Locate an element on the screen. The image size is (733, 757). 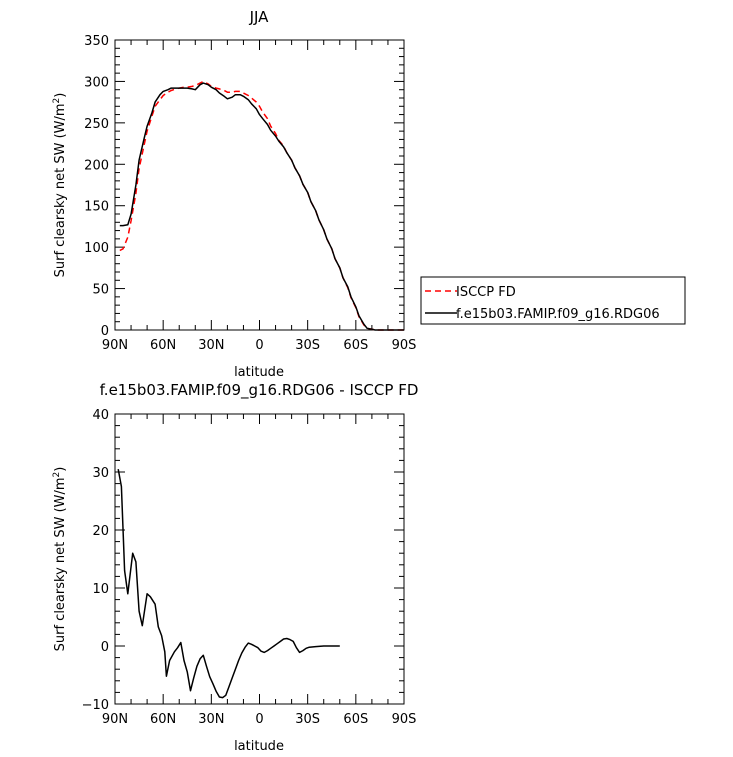
top-y-tick-label: 300 is located at coordinates (96, 82).